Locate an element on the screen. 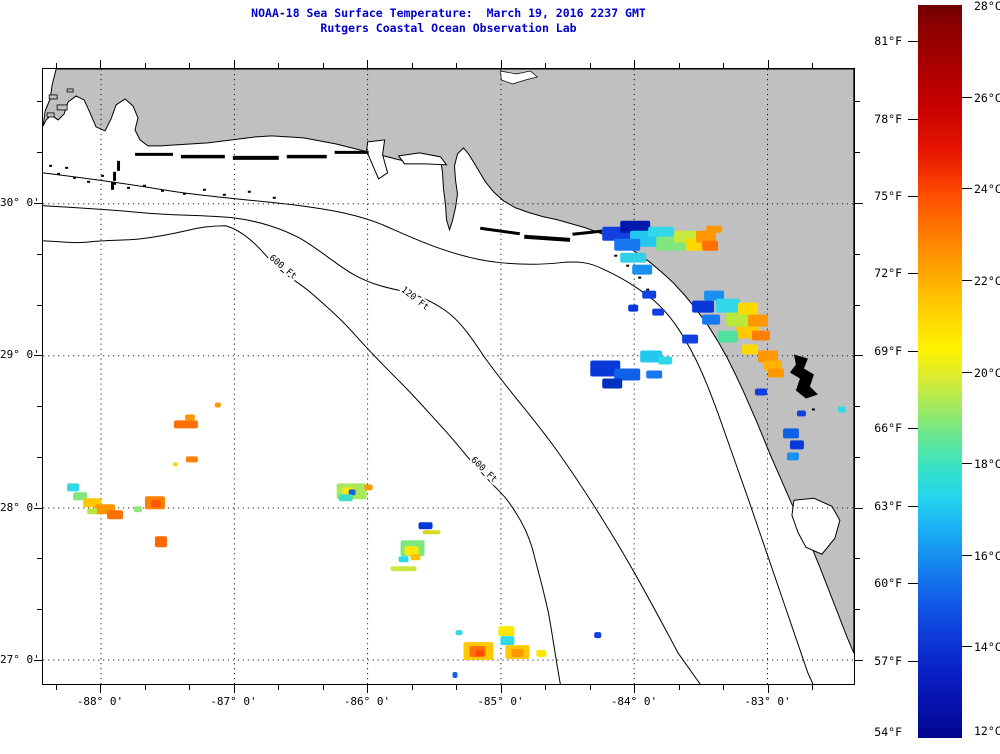  colorbar-f-label: 63°F is located at coordinates (888, 505).